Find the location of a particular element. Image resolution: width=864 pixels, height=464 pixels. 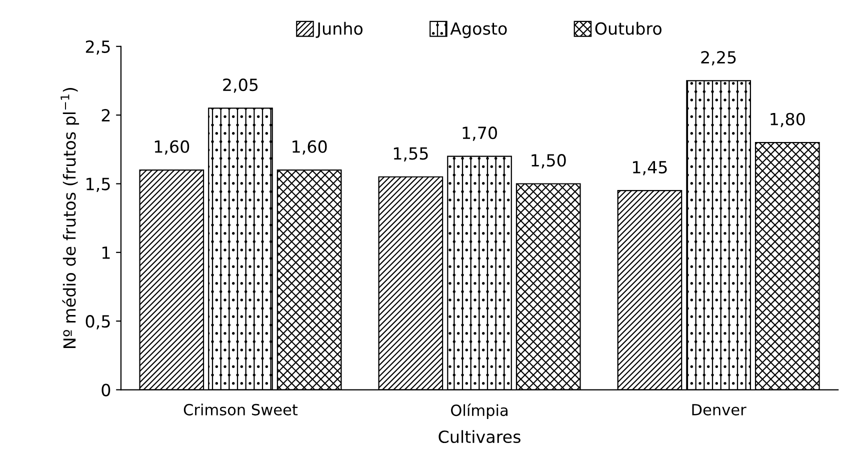

data-label: 1,80 is located at coordinates (787, 120).